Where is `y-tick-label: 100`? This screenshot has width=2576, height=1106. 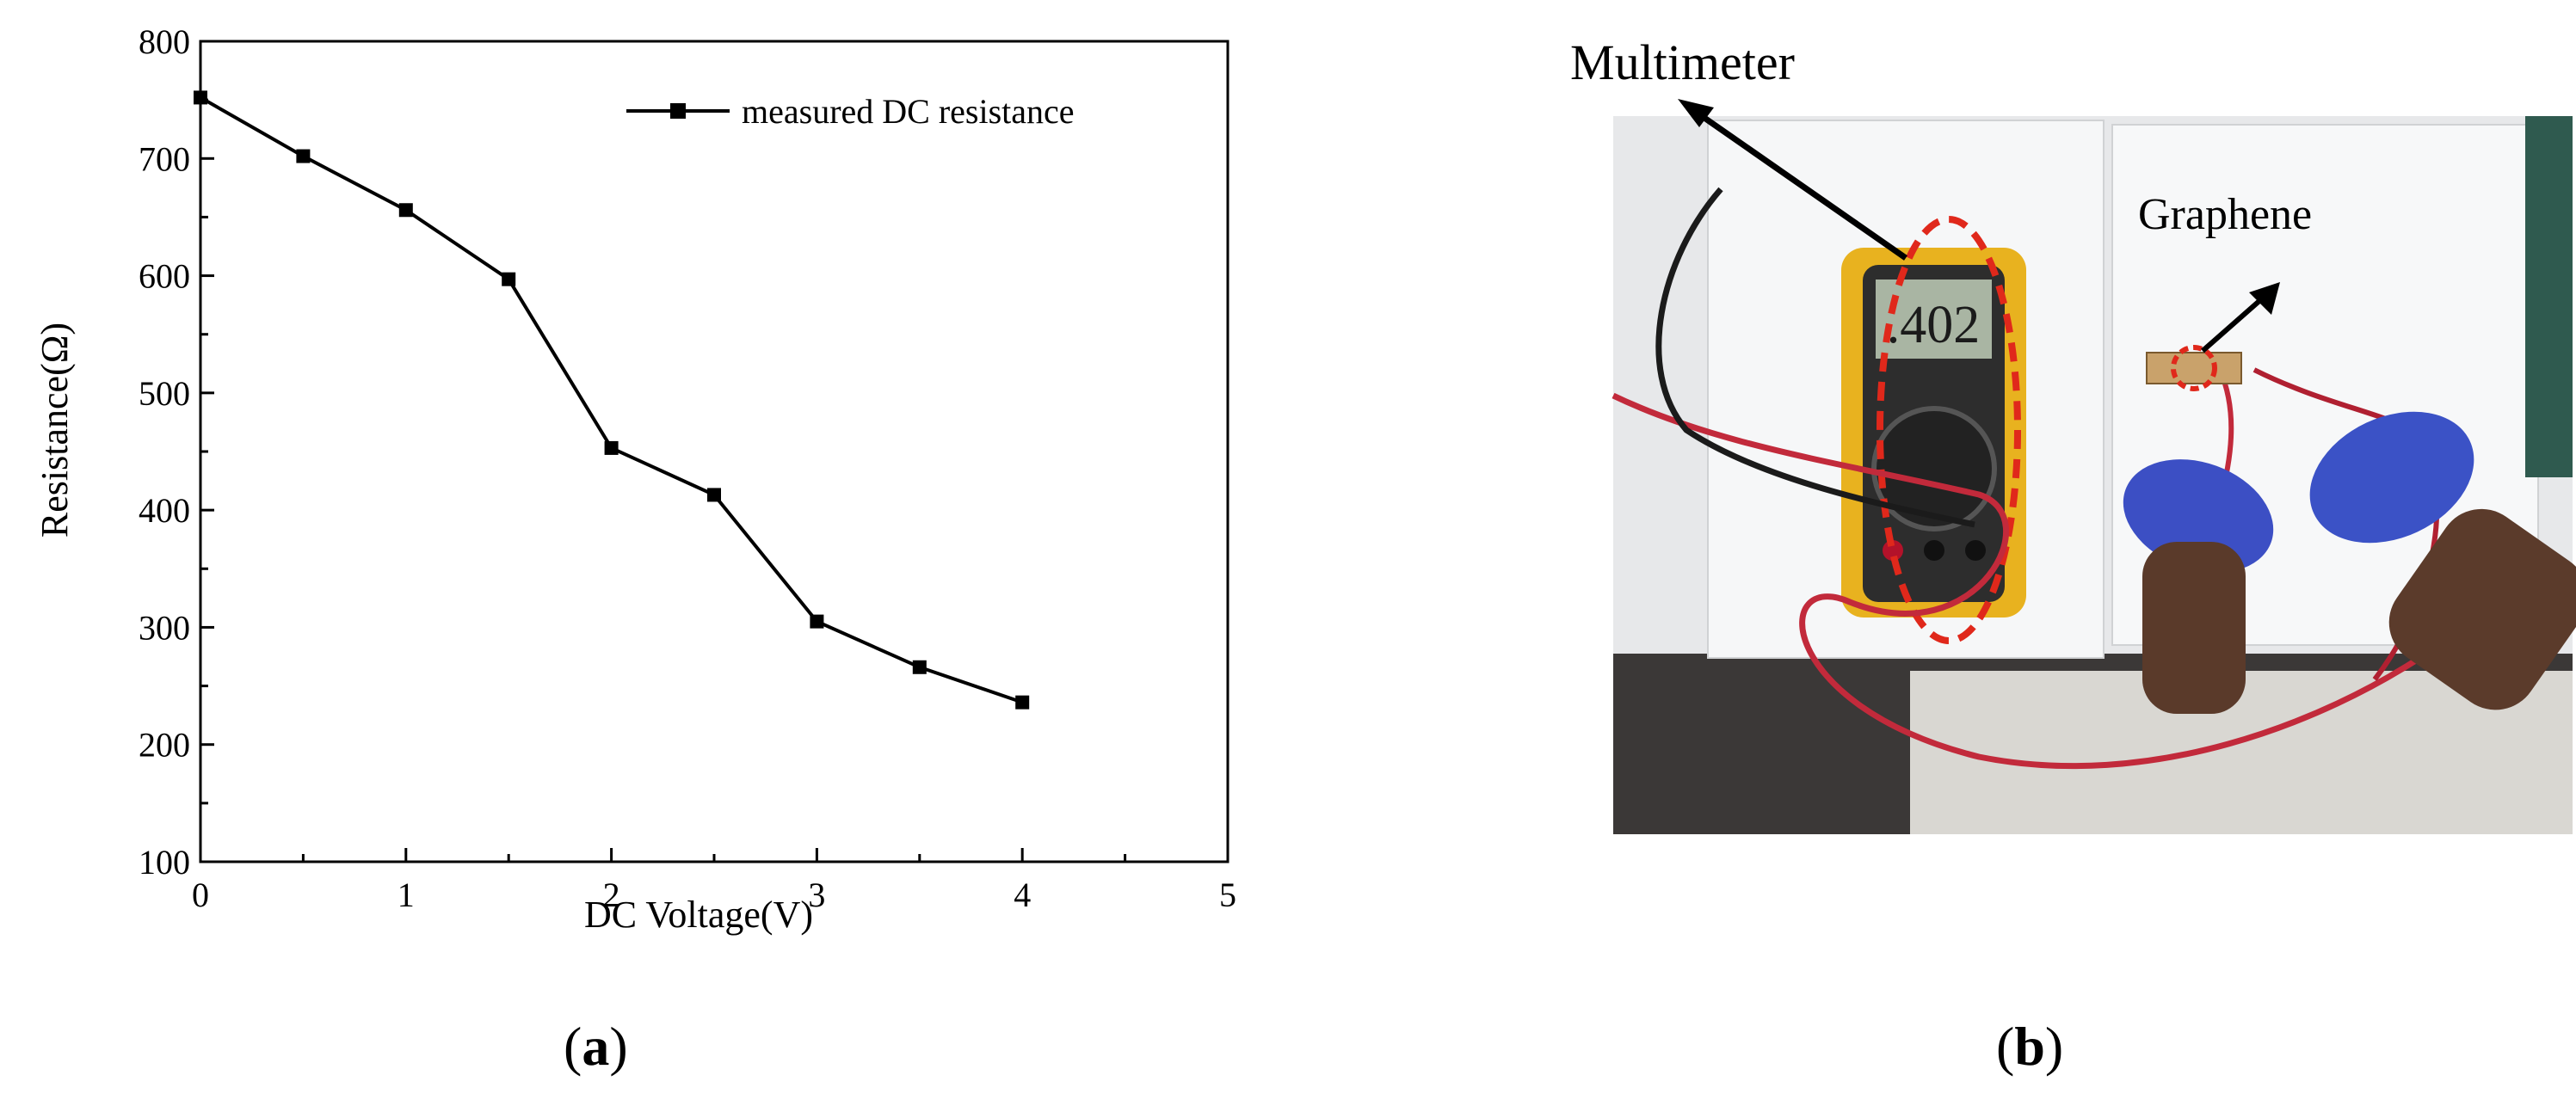 y-tick-label: 100 is located at coordinates (165, 862).